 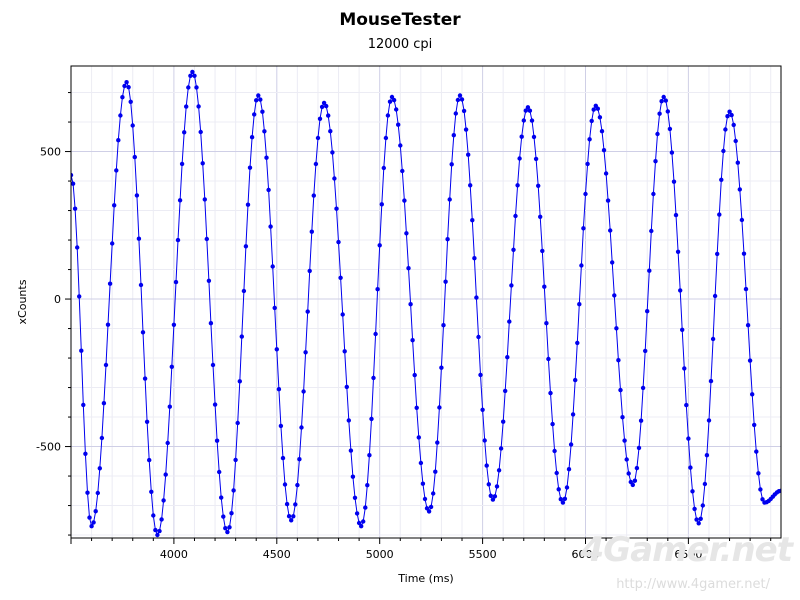 What do you see at coordinates (425, 578) in the screenshot?
I see `x-axis-label: Time (ms)` at bounding box center [425, 578].